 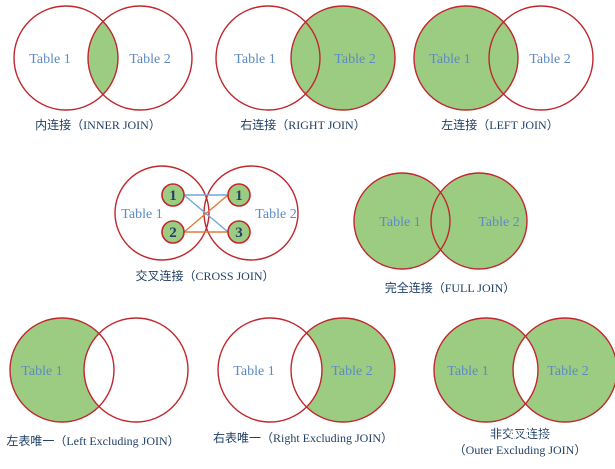 I want to click on left-excl-table1-label: Table 1, so click(x=41, y=371).